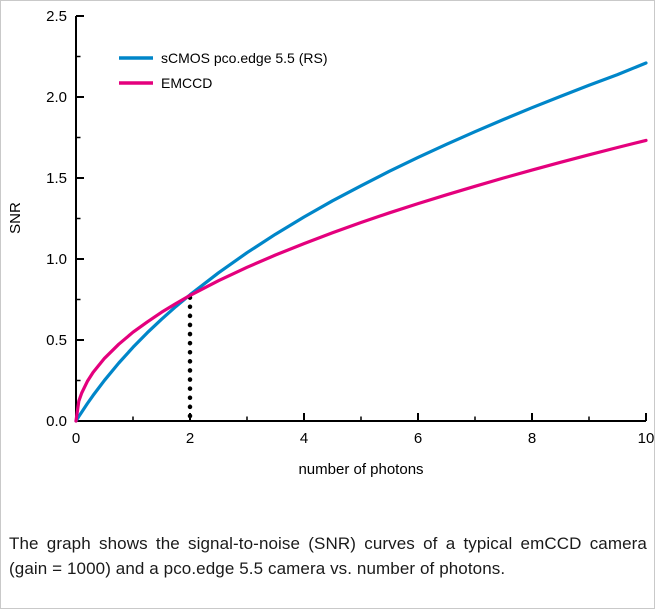  What do you see at coordinates (56, 97) in the screenshot?
I see `y-tick-label: 2.0` at bounding box center [56, 97].